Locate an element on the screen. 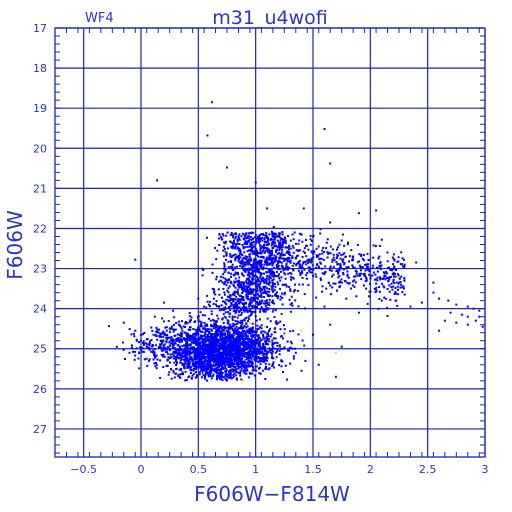 The width and height of the screenshot is (512, 512). y-tick-label: 17 is located at coordinates (40, 28).